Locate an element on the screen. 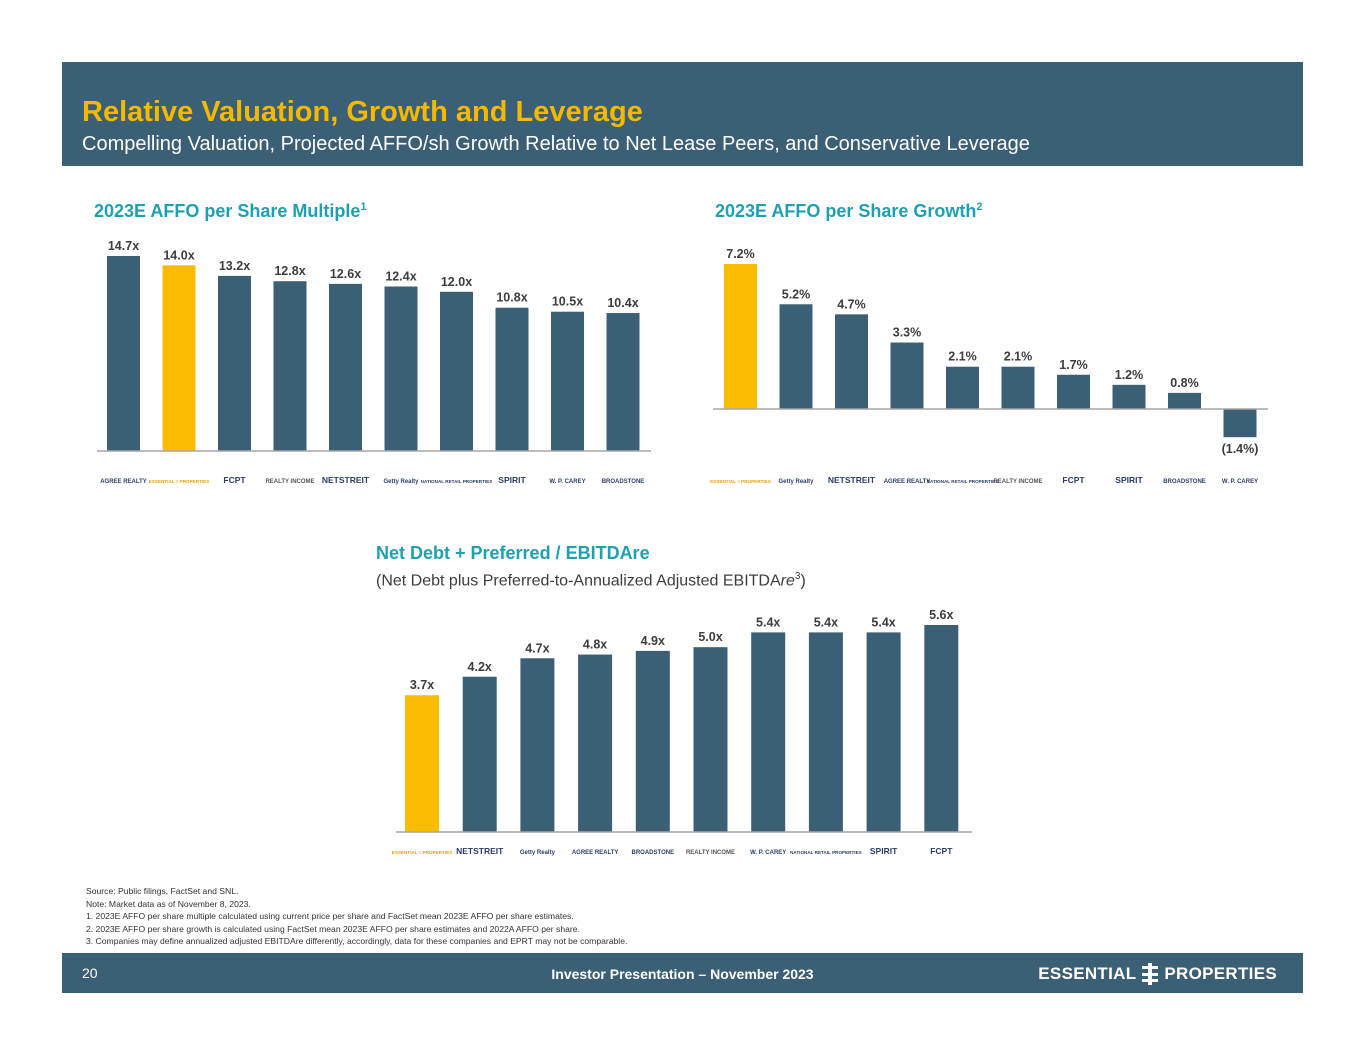  growth-label-getty-realty: 5.2% is located at coordinates (796, 294).